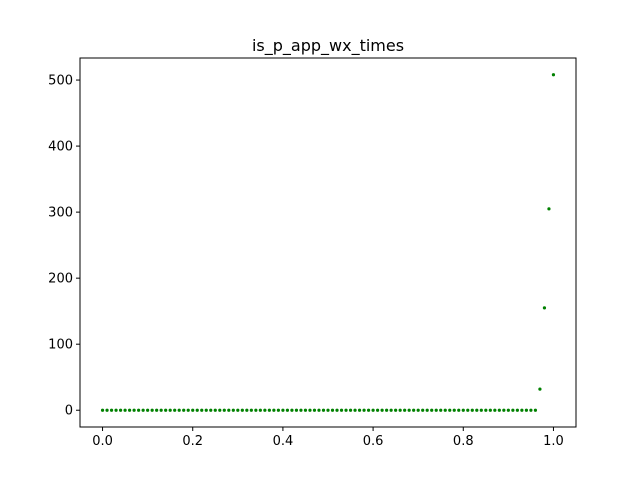  Describe the element at coordinates (64, 246) in the screenshot. I see `y-axis: 0 100 200 300 400 500` at that location.